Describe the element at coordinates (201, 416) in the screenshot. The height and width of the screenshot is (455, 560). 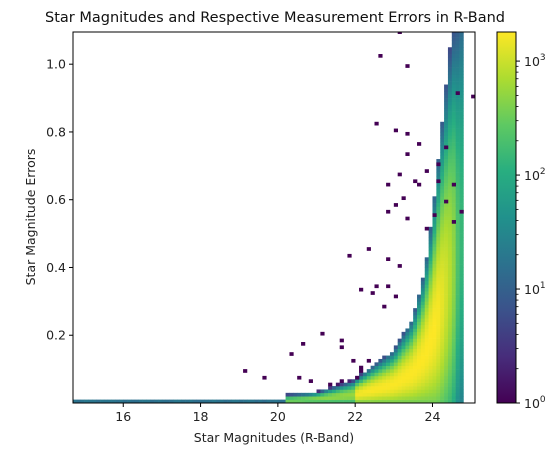
I see `x-tick-label: 18` at that location.